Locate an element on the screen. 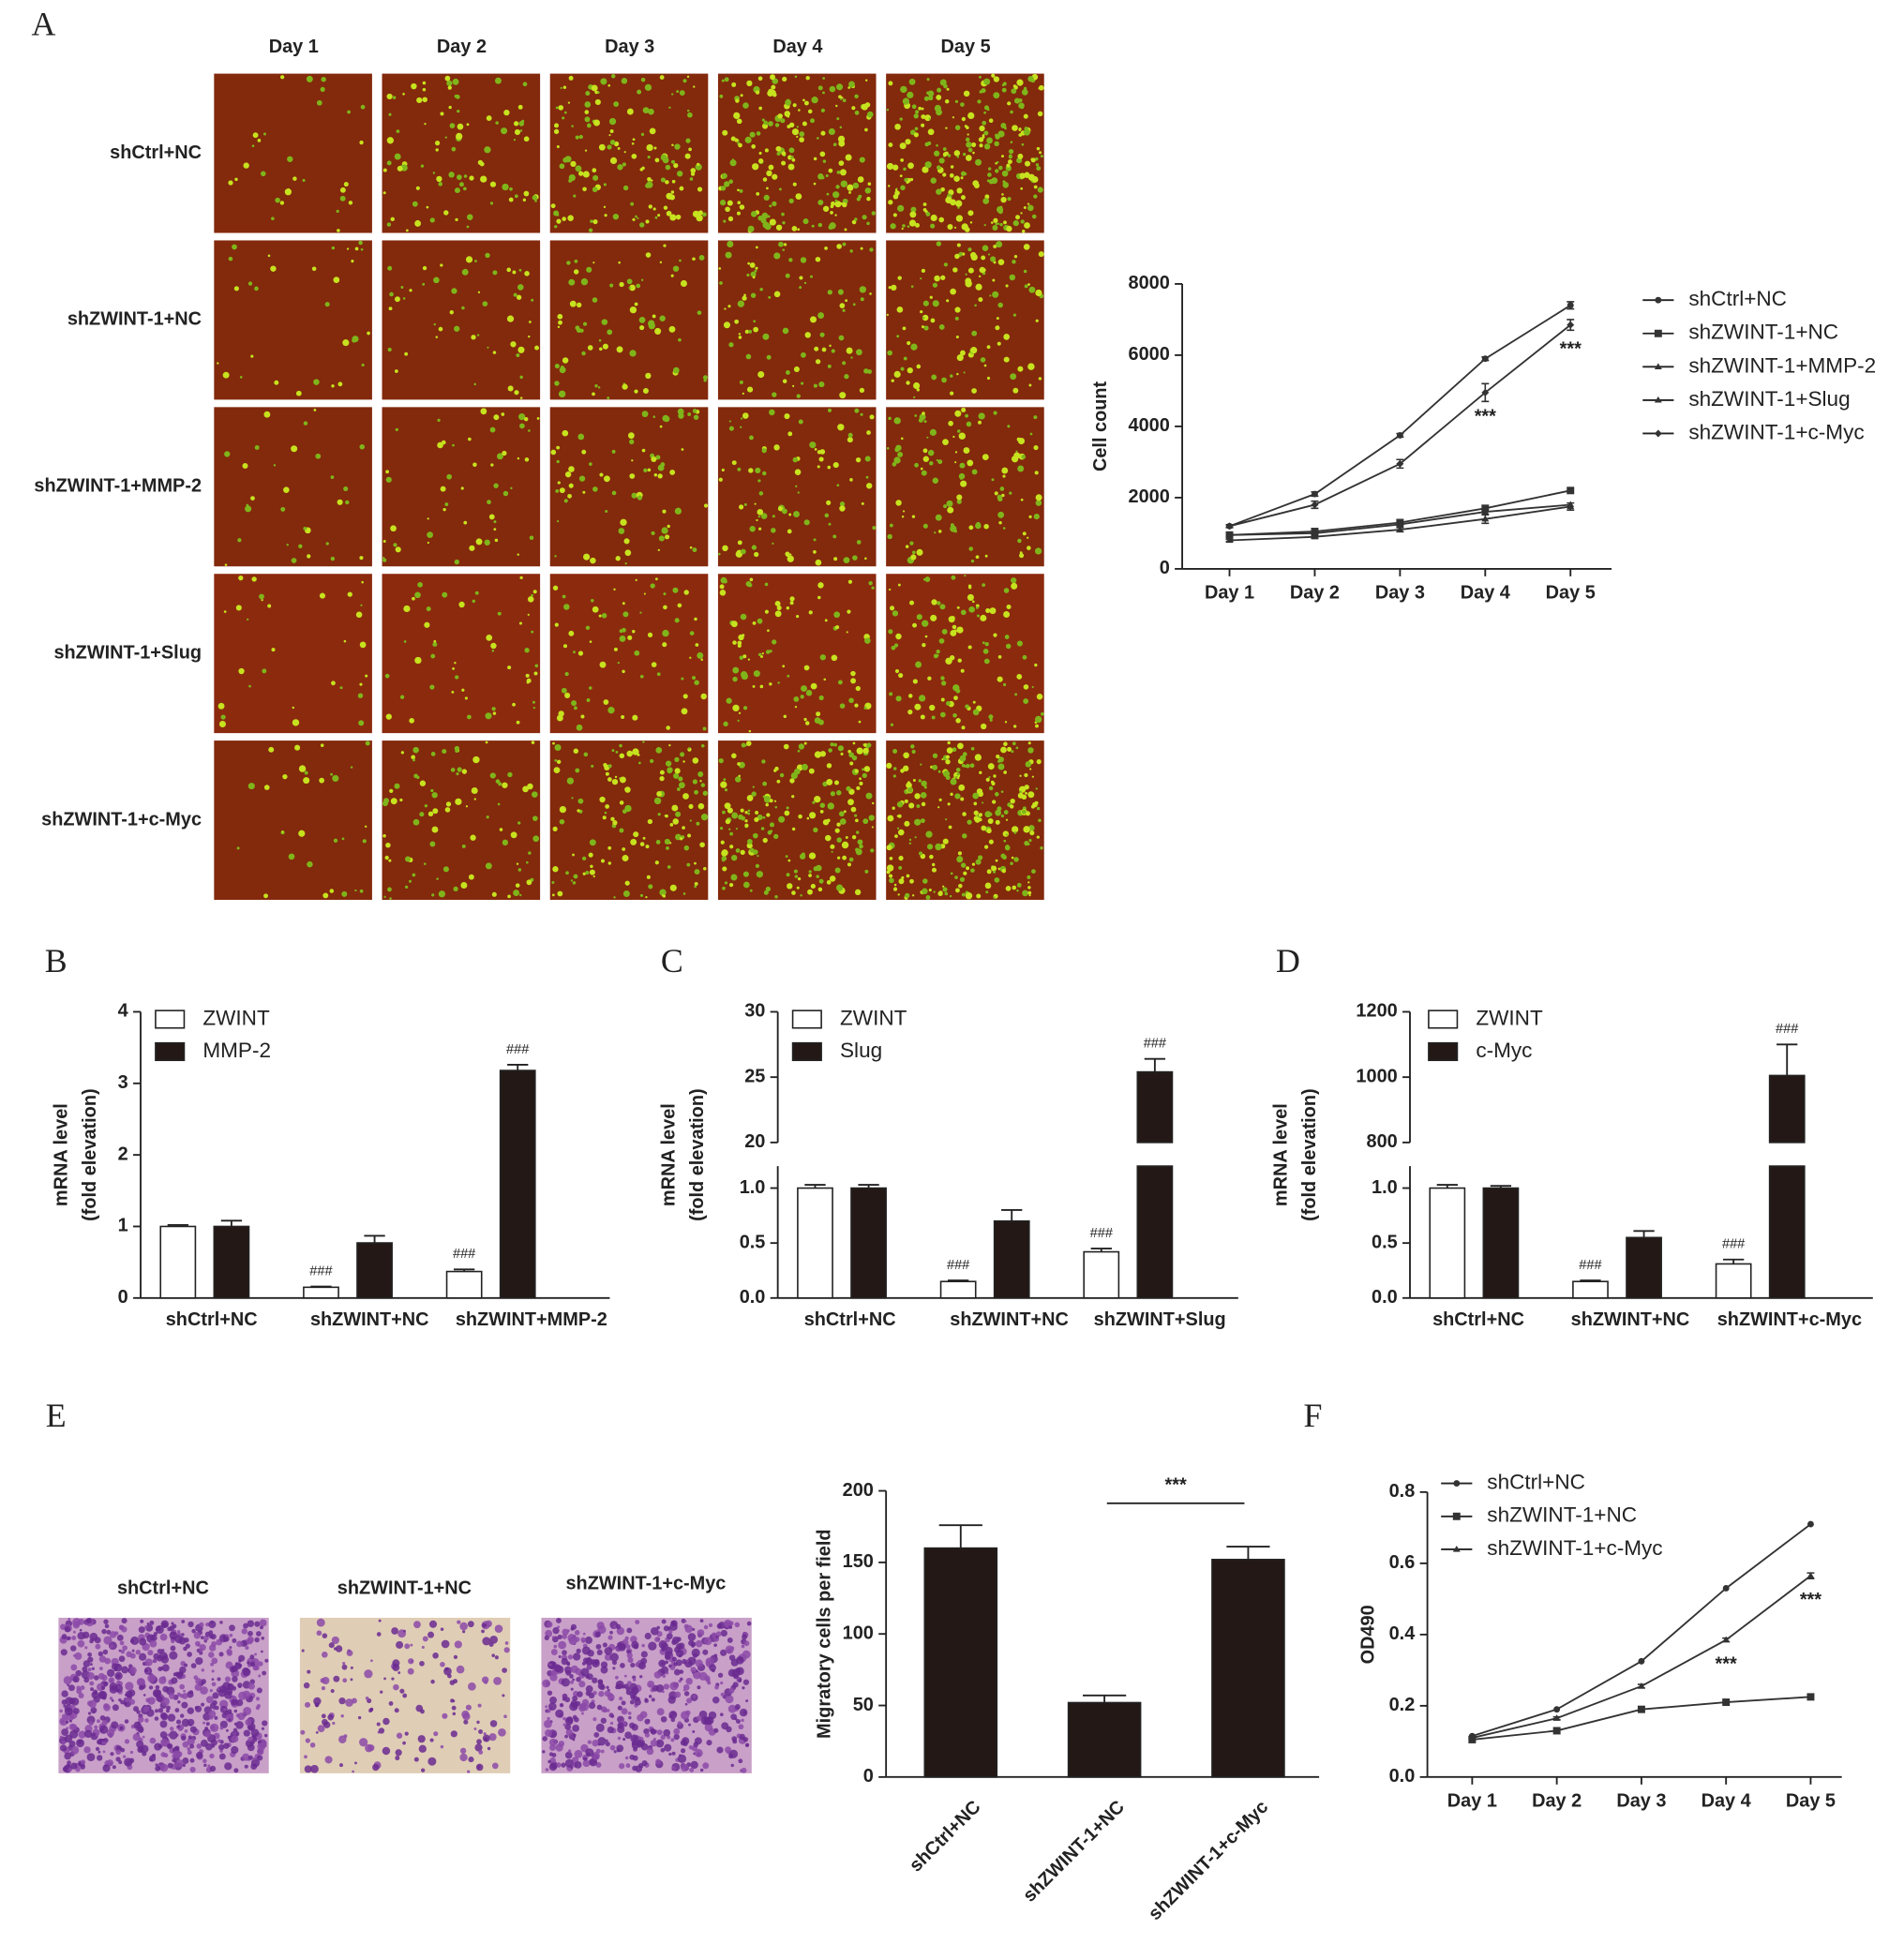 This screenshot has width=1904, height=1944. x-tick-label: Day 3 is located at coordinates (1400, 593).